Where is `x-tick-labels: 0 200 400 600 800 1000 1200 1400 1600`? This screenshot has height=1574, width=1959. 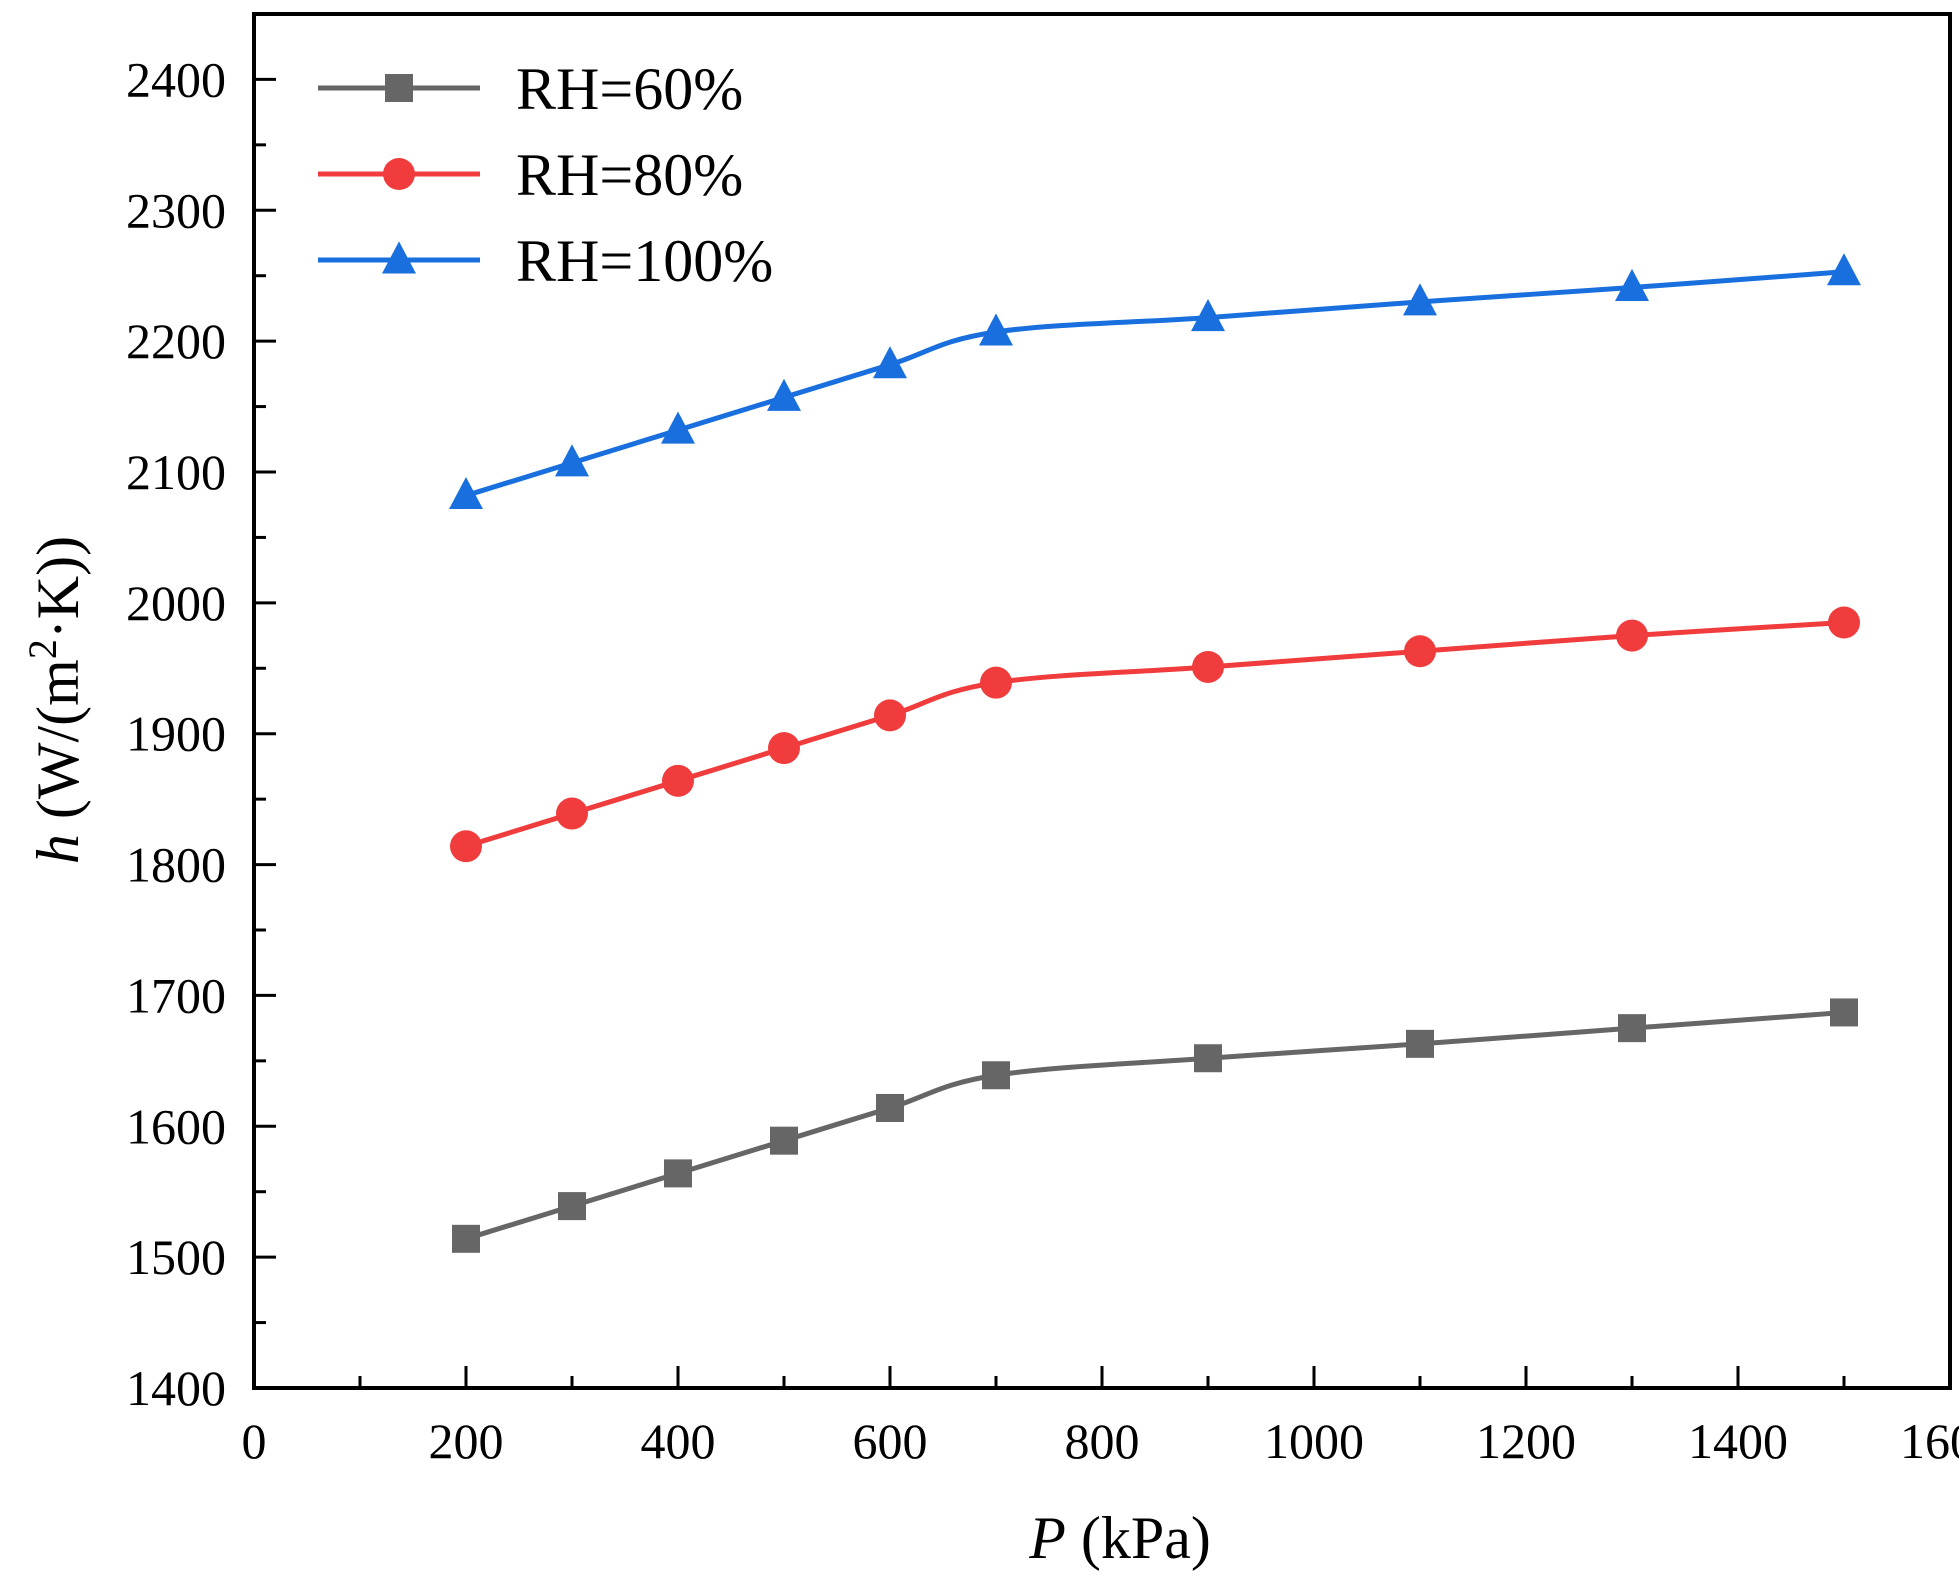 x-tick-labels: 0 200 400 600 800 1000 1200 1400 1600 is located at coordinates (1100, 1441).